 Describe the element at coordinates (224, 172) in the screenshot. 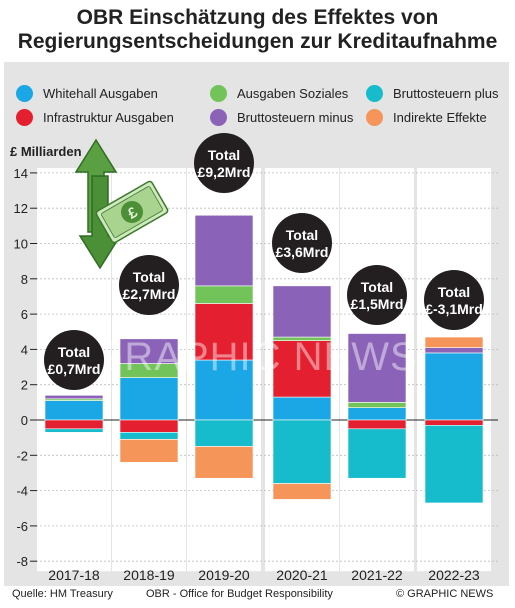

I see `total-value: £9,2Mrd` at that location.